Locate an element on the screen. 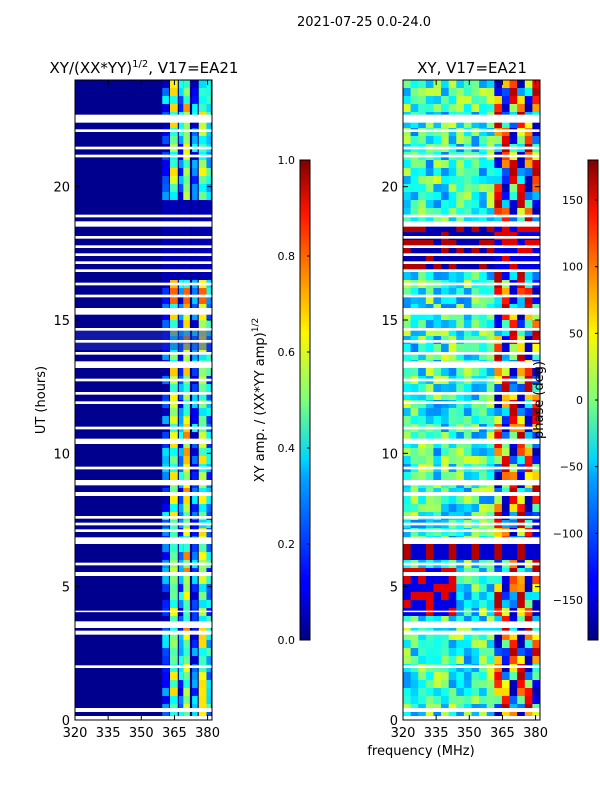 The image size is (600, 800). x-tick-label: 320 is located at coordinates (75, 733).